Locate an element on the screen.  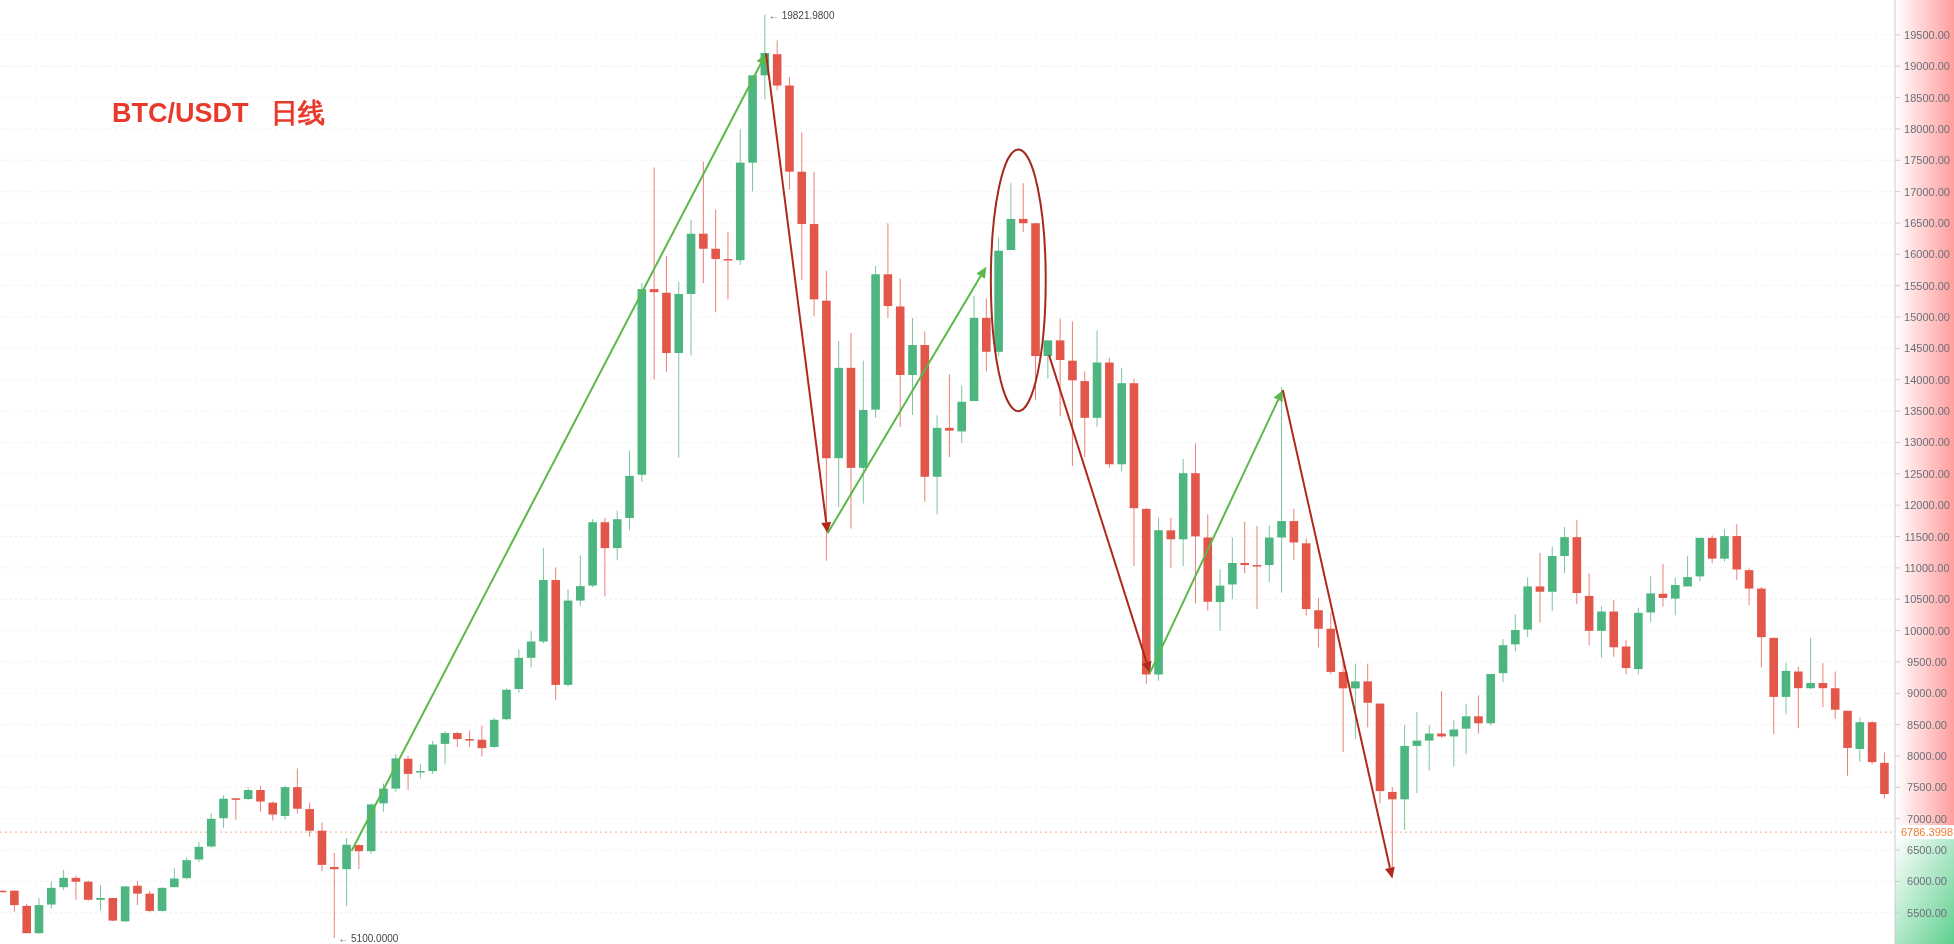
y-tick-label: 11000.00 is located at coordinates (1927, 567).